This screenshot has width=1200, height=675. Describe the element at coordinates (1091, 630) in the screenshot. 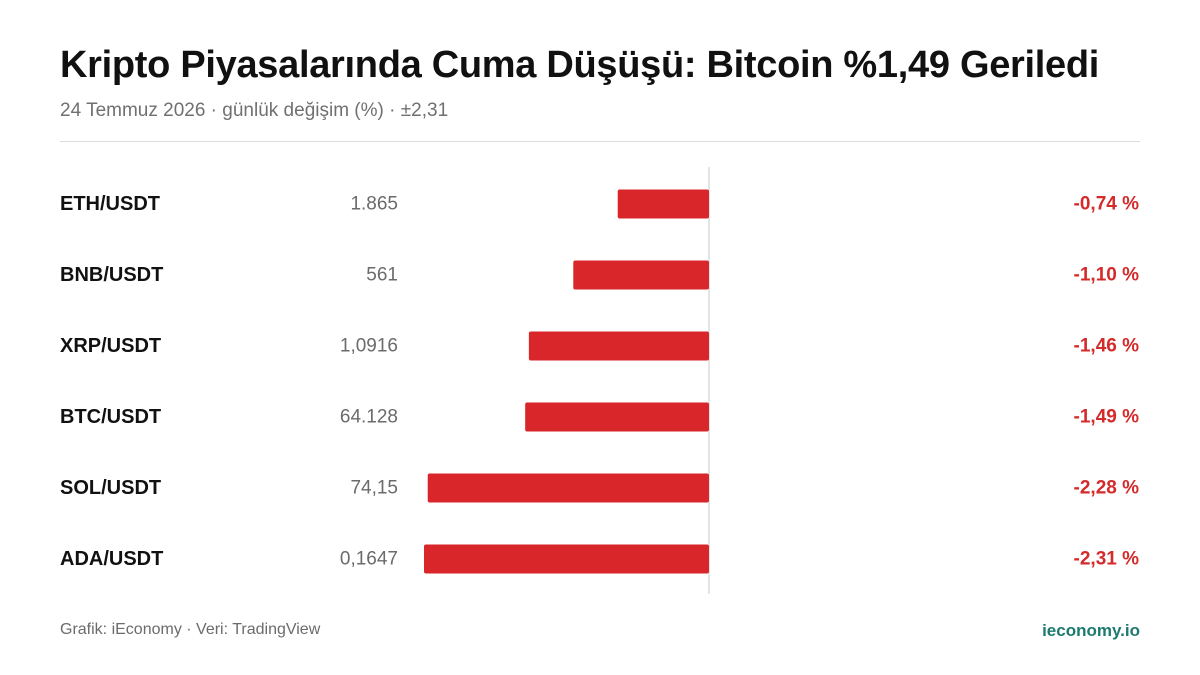

I see `footer-brand-link: ieconomy.io` at that location.